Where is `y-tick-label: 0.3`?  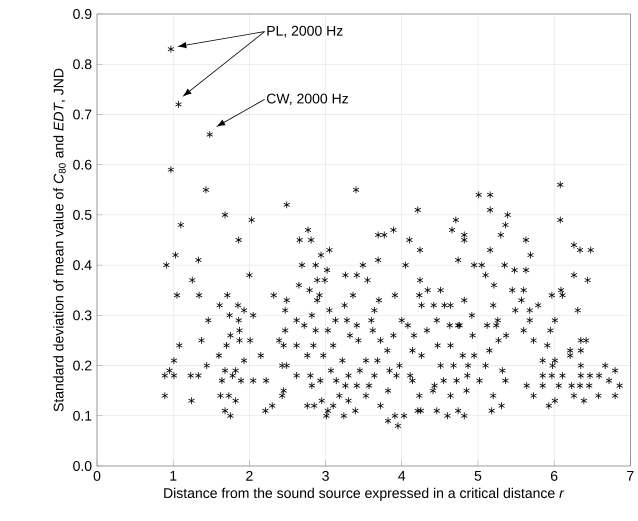 y-tick-label: 0.3 is located at coordinates (82, 315).